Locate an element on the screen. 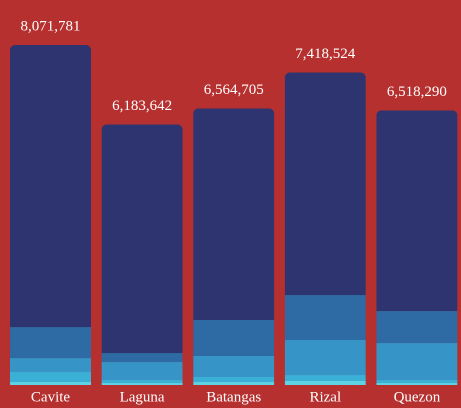 Image resolution: width=461 pixels, height=408 pixels. total-label: 6,564,705 is located at coordinates (234, 90).